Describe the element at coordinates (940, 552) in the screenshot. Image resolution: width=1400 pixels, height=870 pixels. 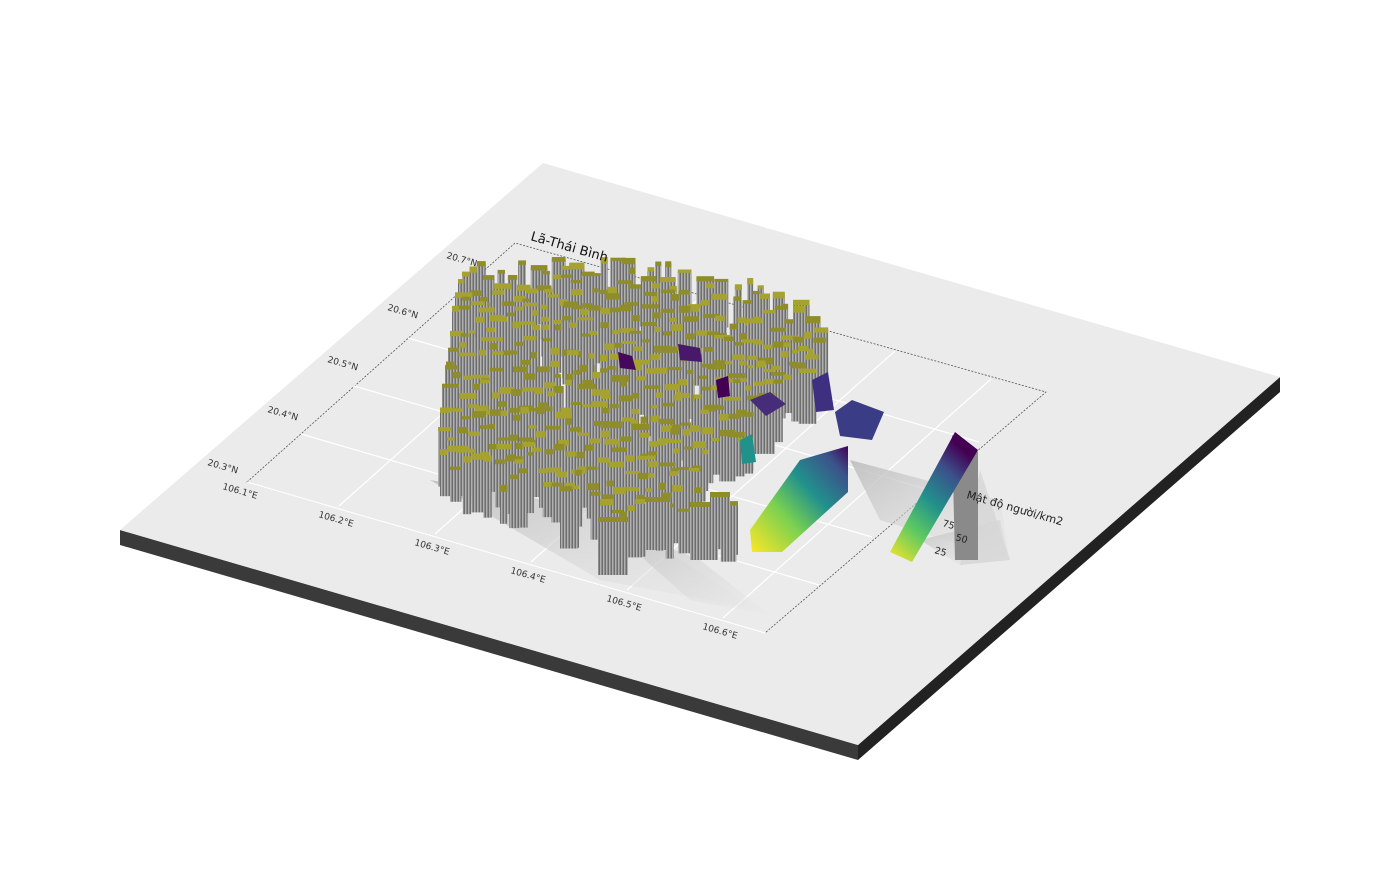
I see `legend-label-25: 25` at that location.